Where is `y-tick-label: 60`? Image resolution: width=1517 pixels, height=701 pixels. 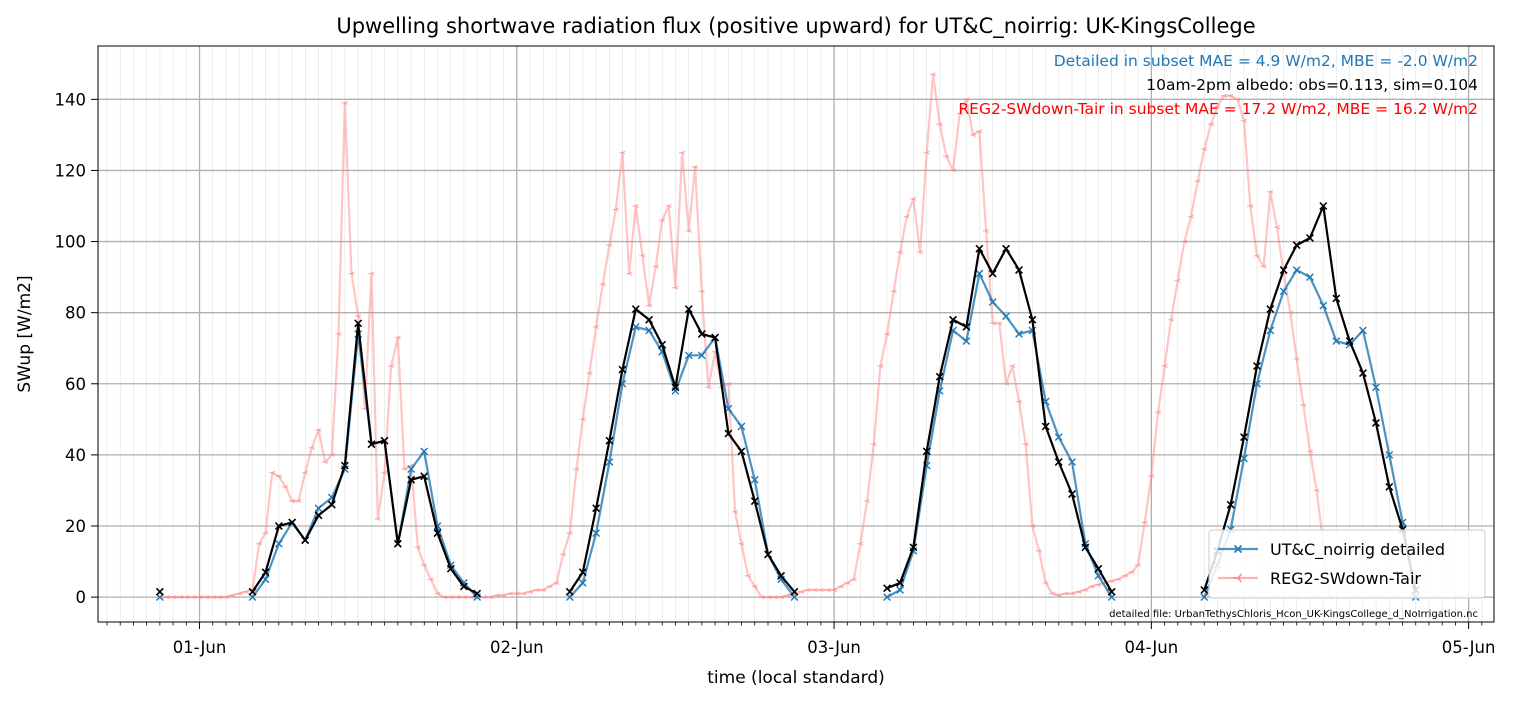 y-tick-label: 60 is located at coordinates (75, 384).